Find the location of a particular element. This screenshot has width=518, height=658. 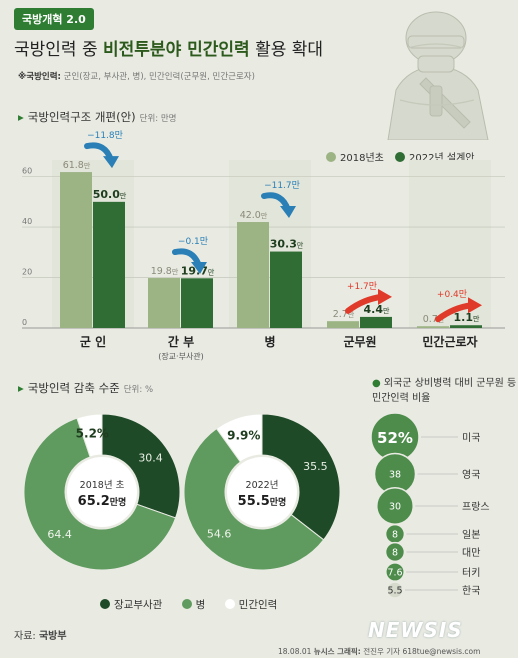

legend-2018: 2018년초 is located at coordinates (362, 158).